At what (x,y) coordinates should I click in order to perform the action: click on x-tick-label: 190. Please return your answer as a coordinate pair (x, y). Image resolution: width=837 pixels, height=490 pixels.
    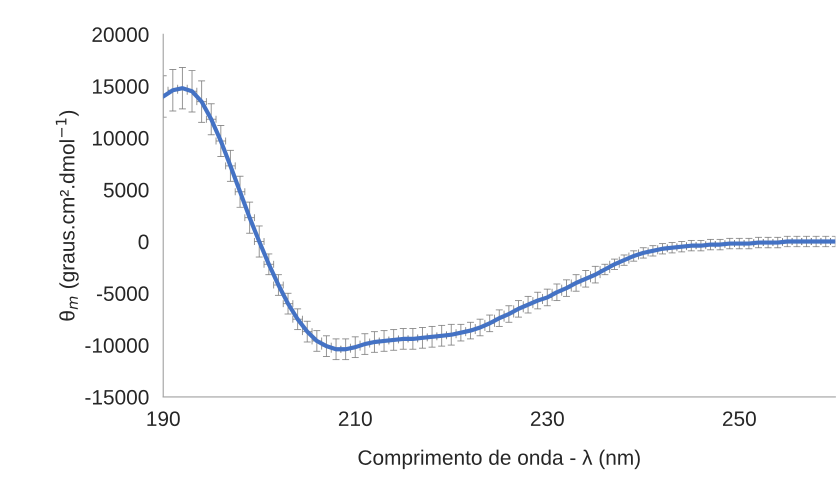
    Looking at the image, I should click on (163, 418).